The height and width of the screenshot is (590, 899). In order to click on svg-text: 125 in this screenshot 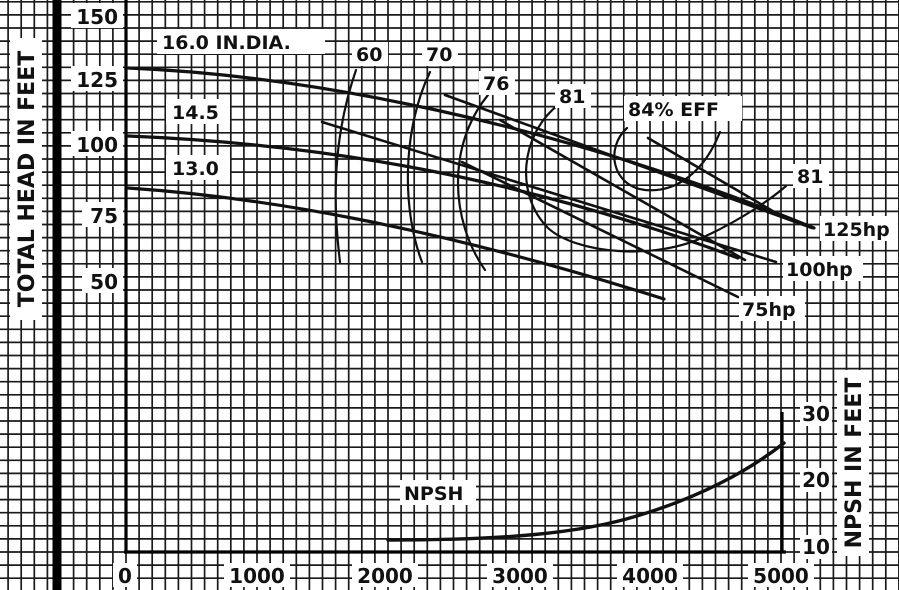, I will do `click(97, 80)`.